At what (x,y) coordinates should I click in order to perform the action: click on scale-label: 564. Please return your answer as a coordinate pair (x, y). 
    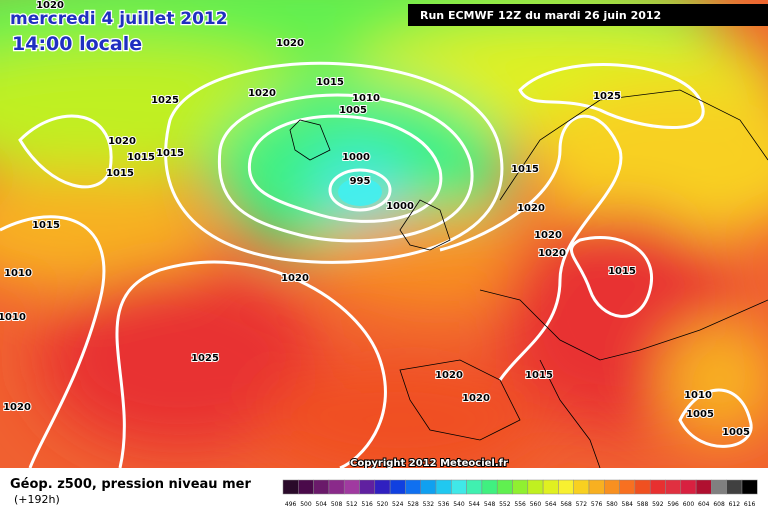
    Looking at the image, I should click on (551, 504).